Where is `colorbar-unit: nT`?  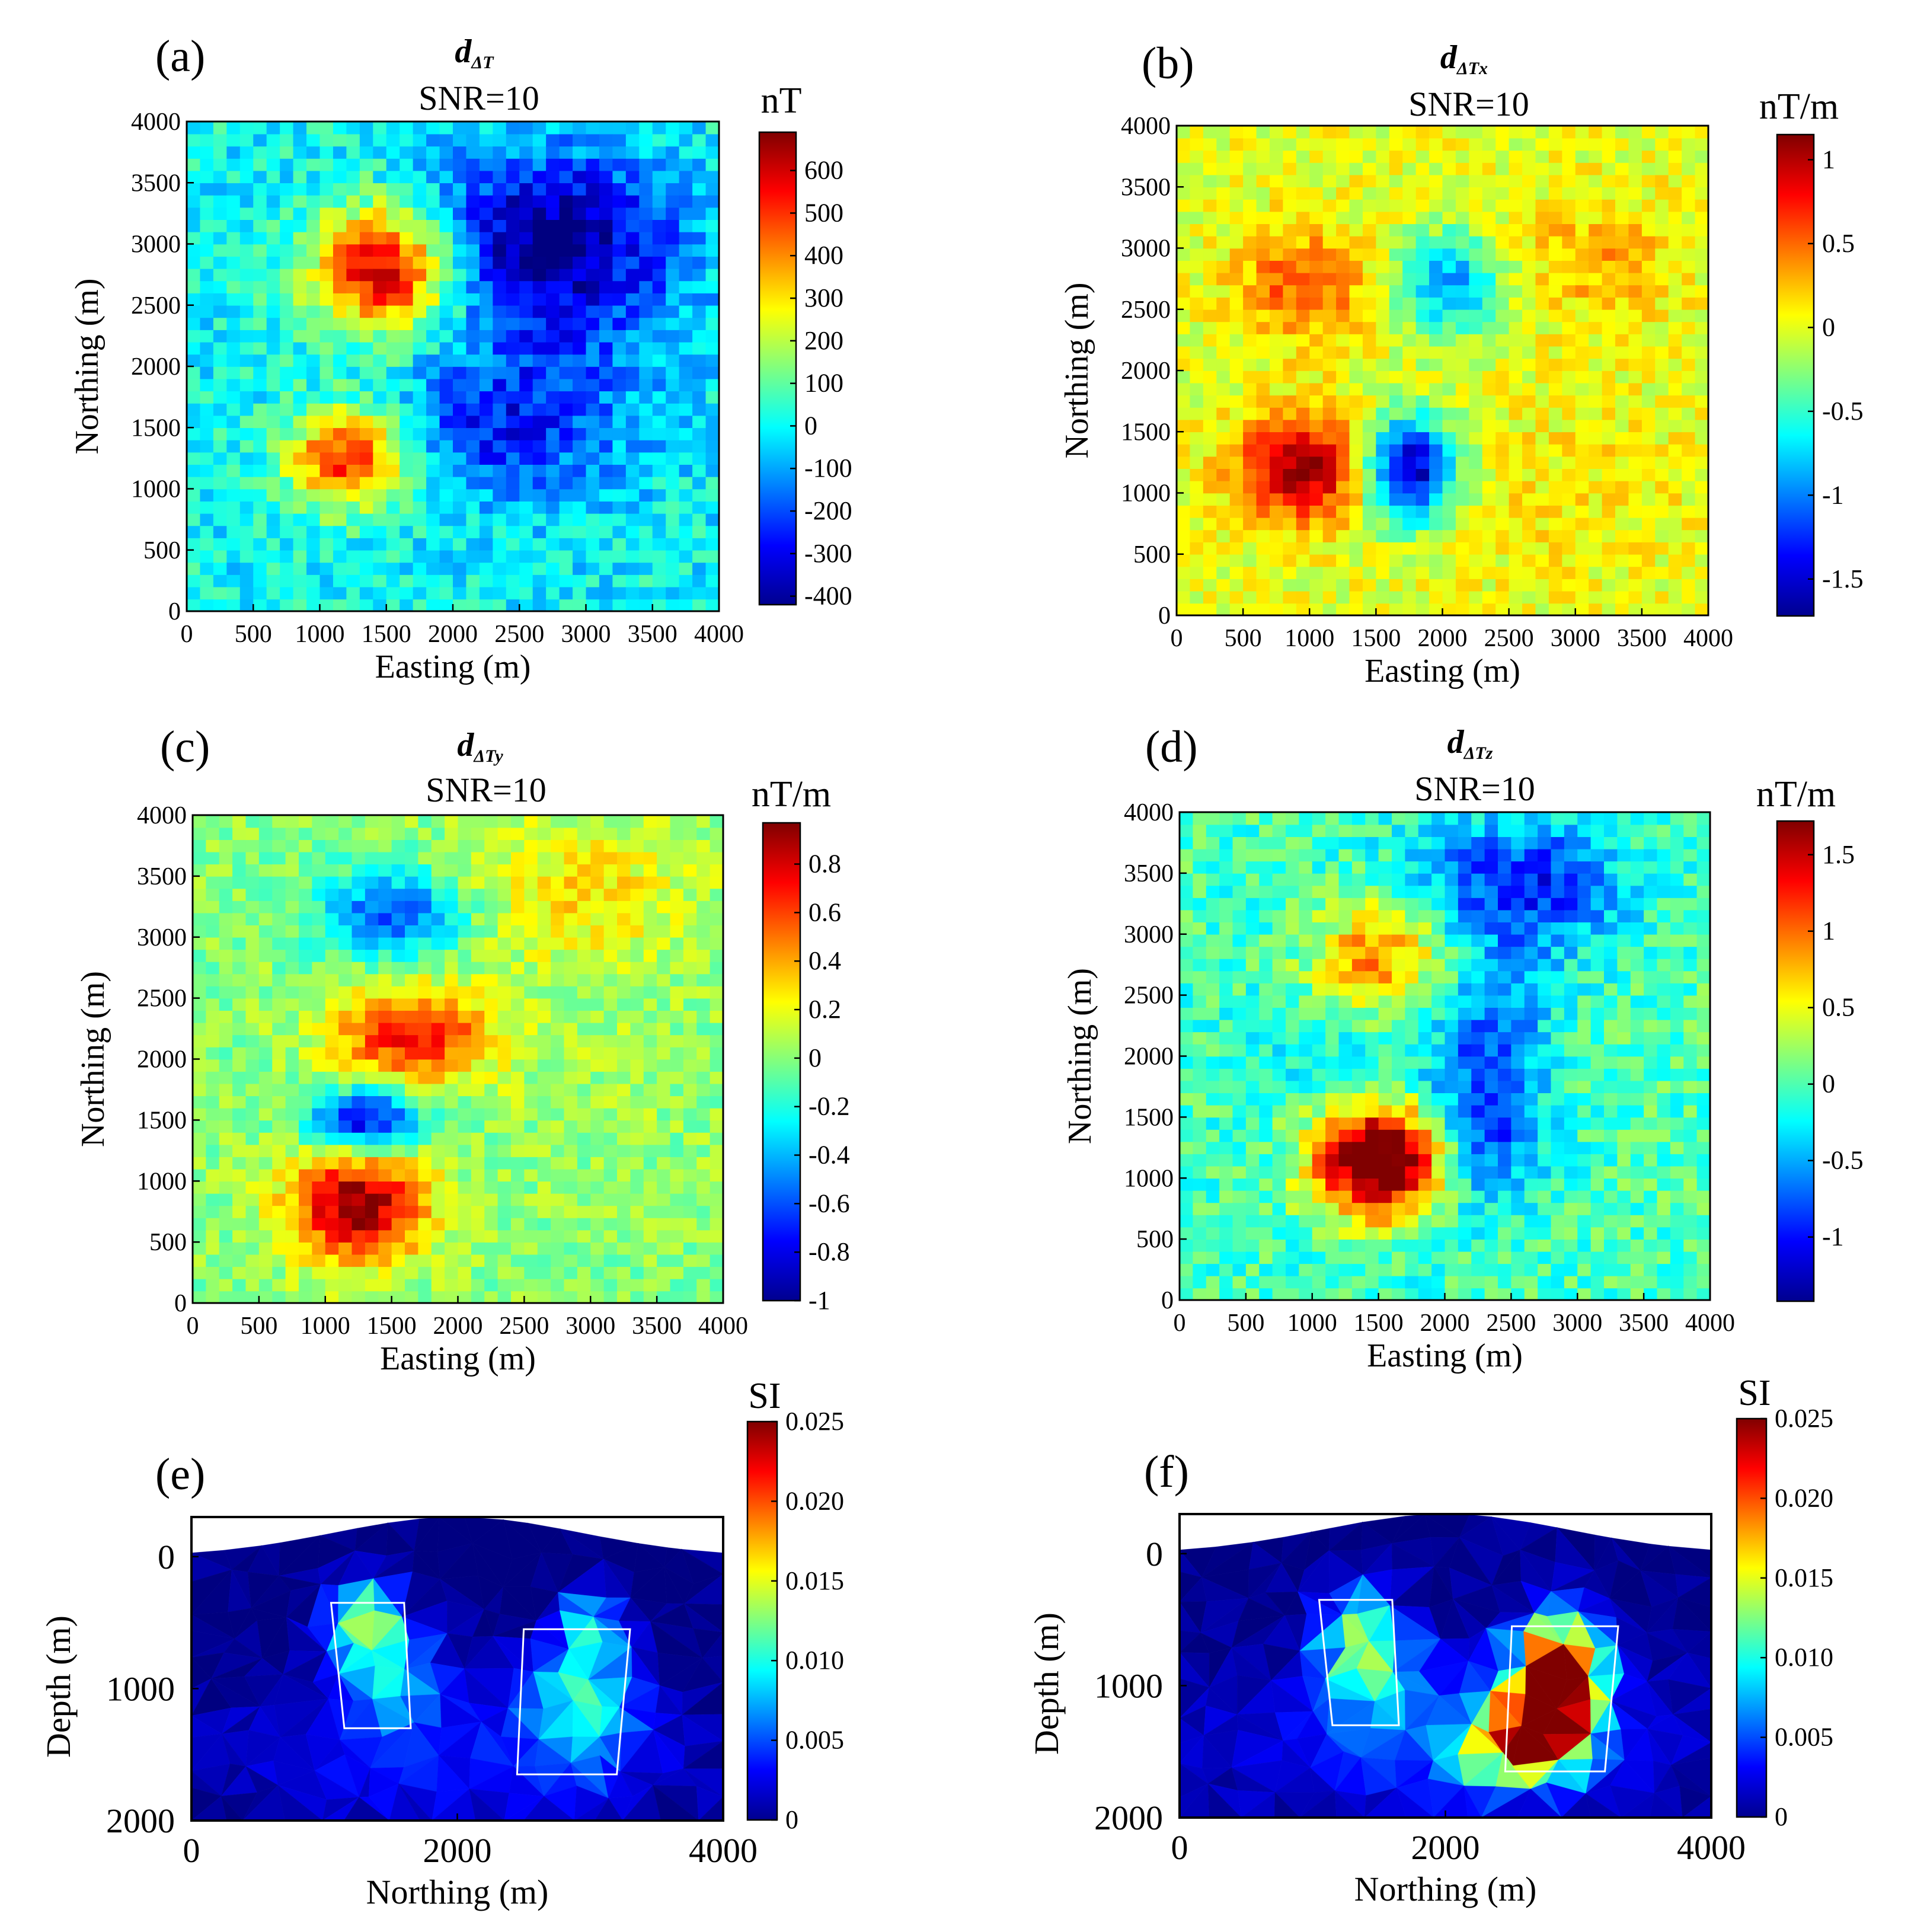 colorbar-unit: nT is located at coordinates (782, 101).